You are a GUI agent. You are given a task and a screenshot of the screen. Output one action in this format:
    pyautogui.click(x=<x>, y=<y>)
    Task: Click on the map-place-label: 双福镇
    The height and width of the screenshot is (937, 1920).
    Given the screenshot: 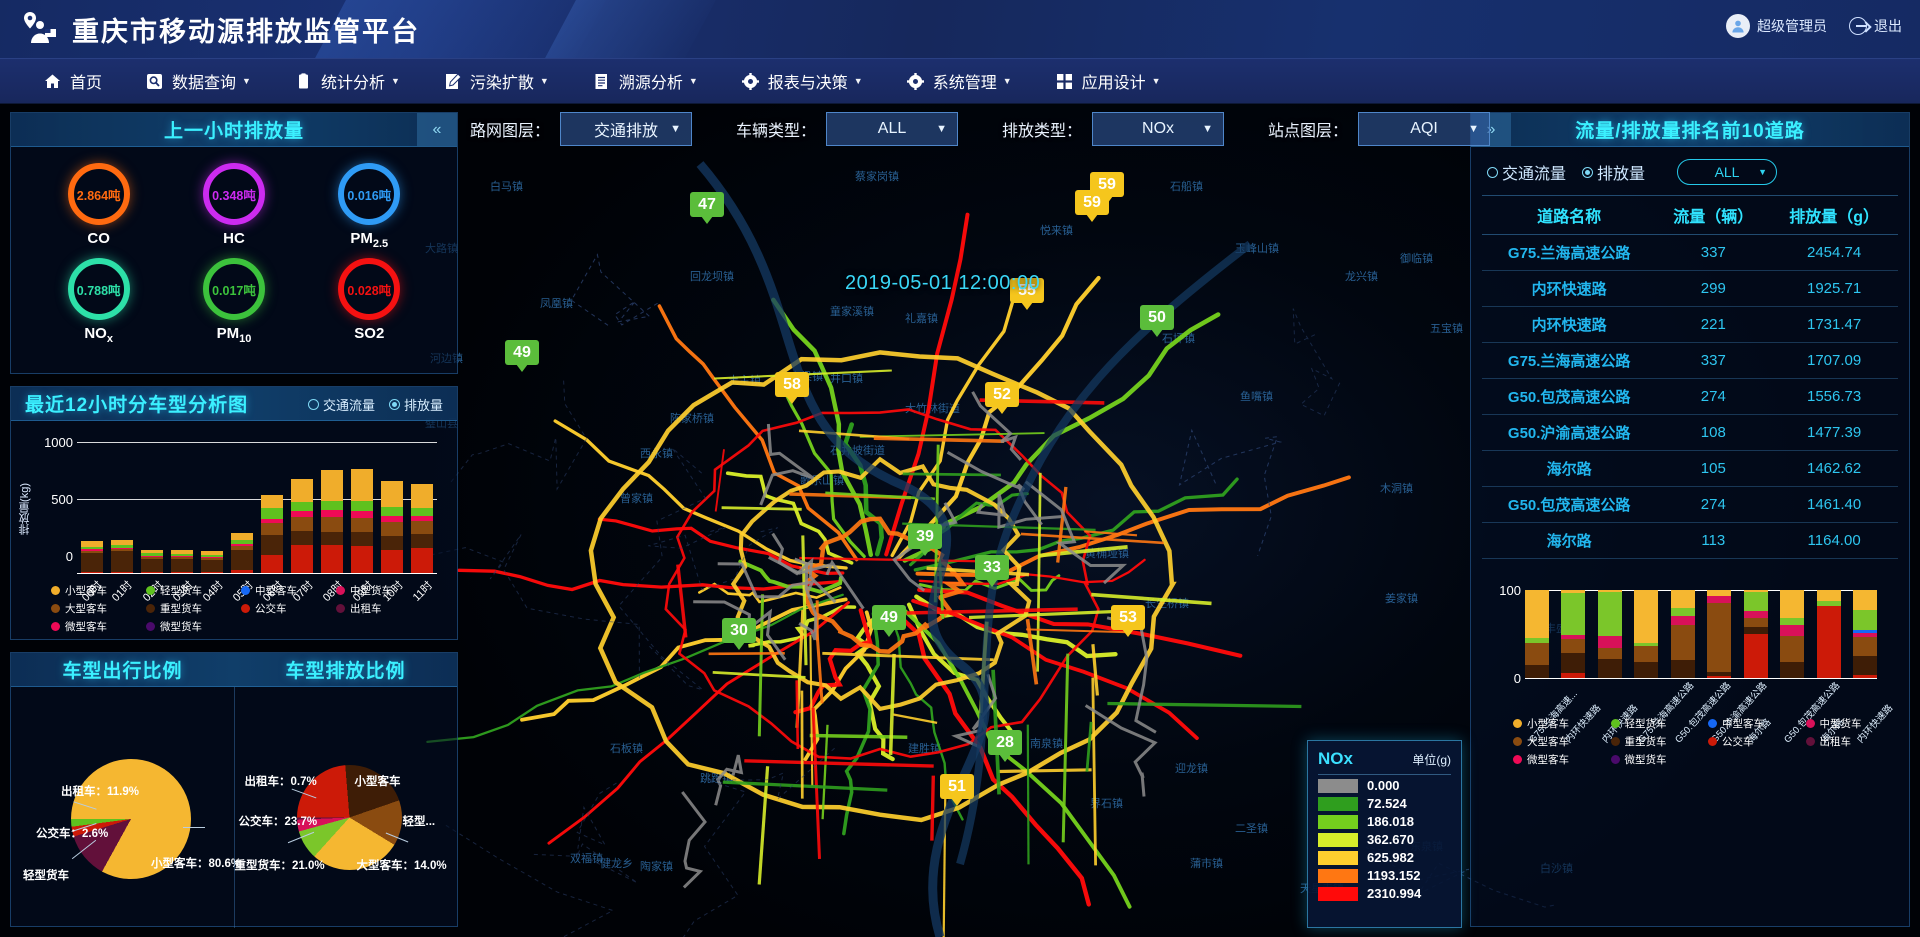 What is the action you would take?
    pyautogui.click(x=586, y=859)
    